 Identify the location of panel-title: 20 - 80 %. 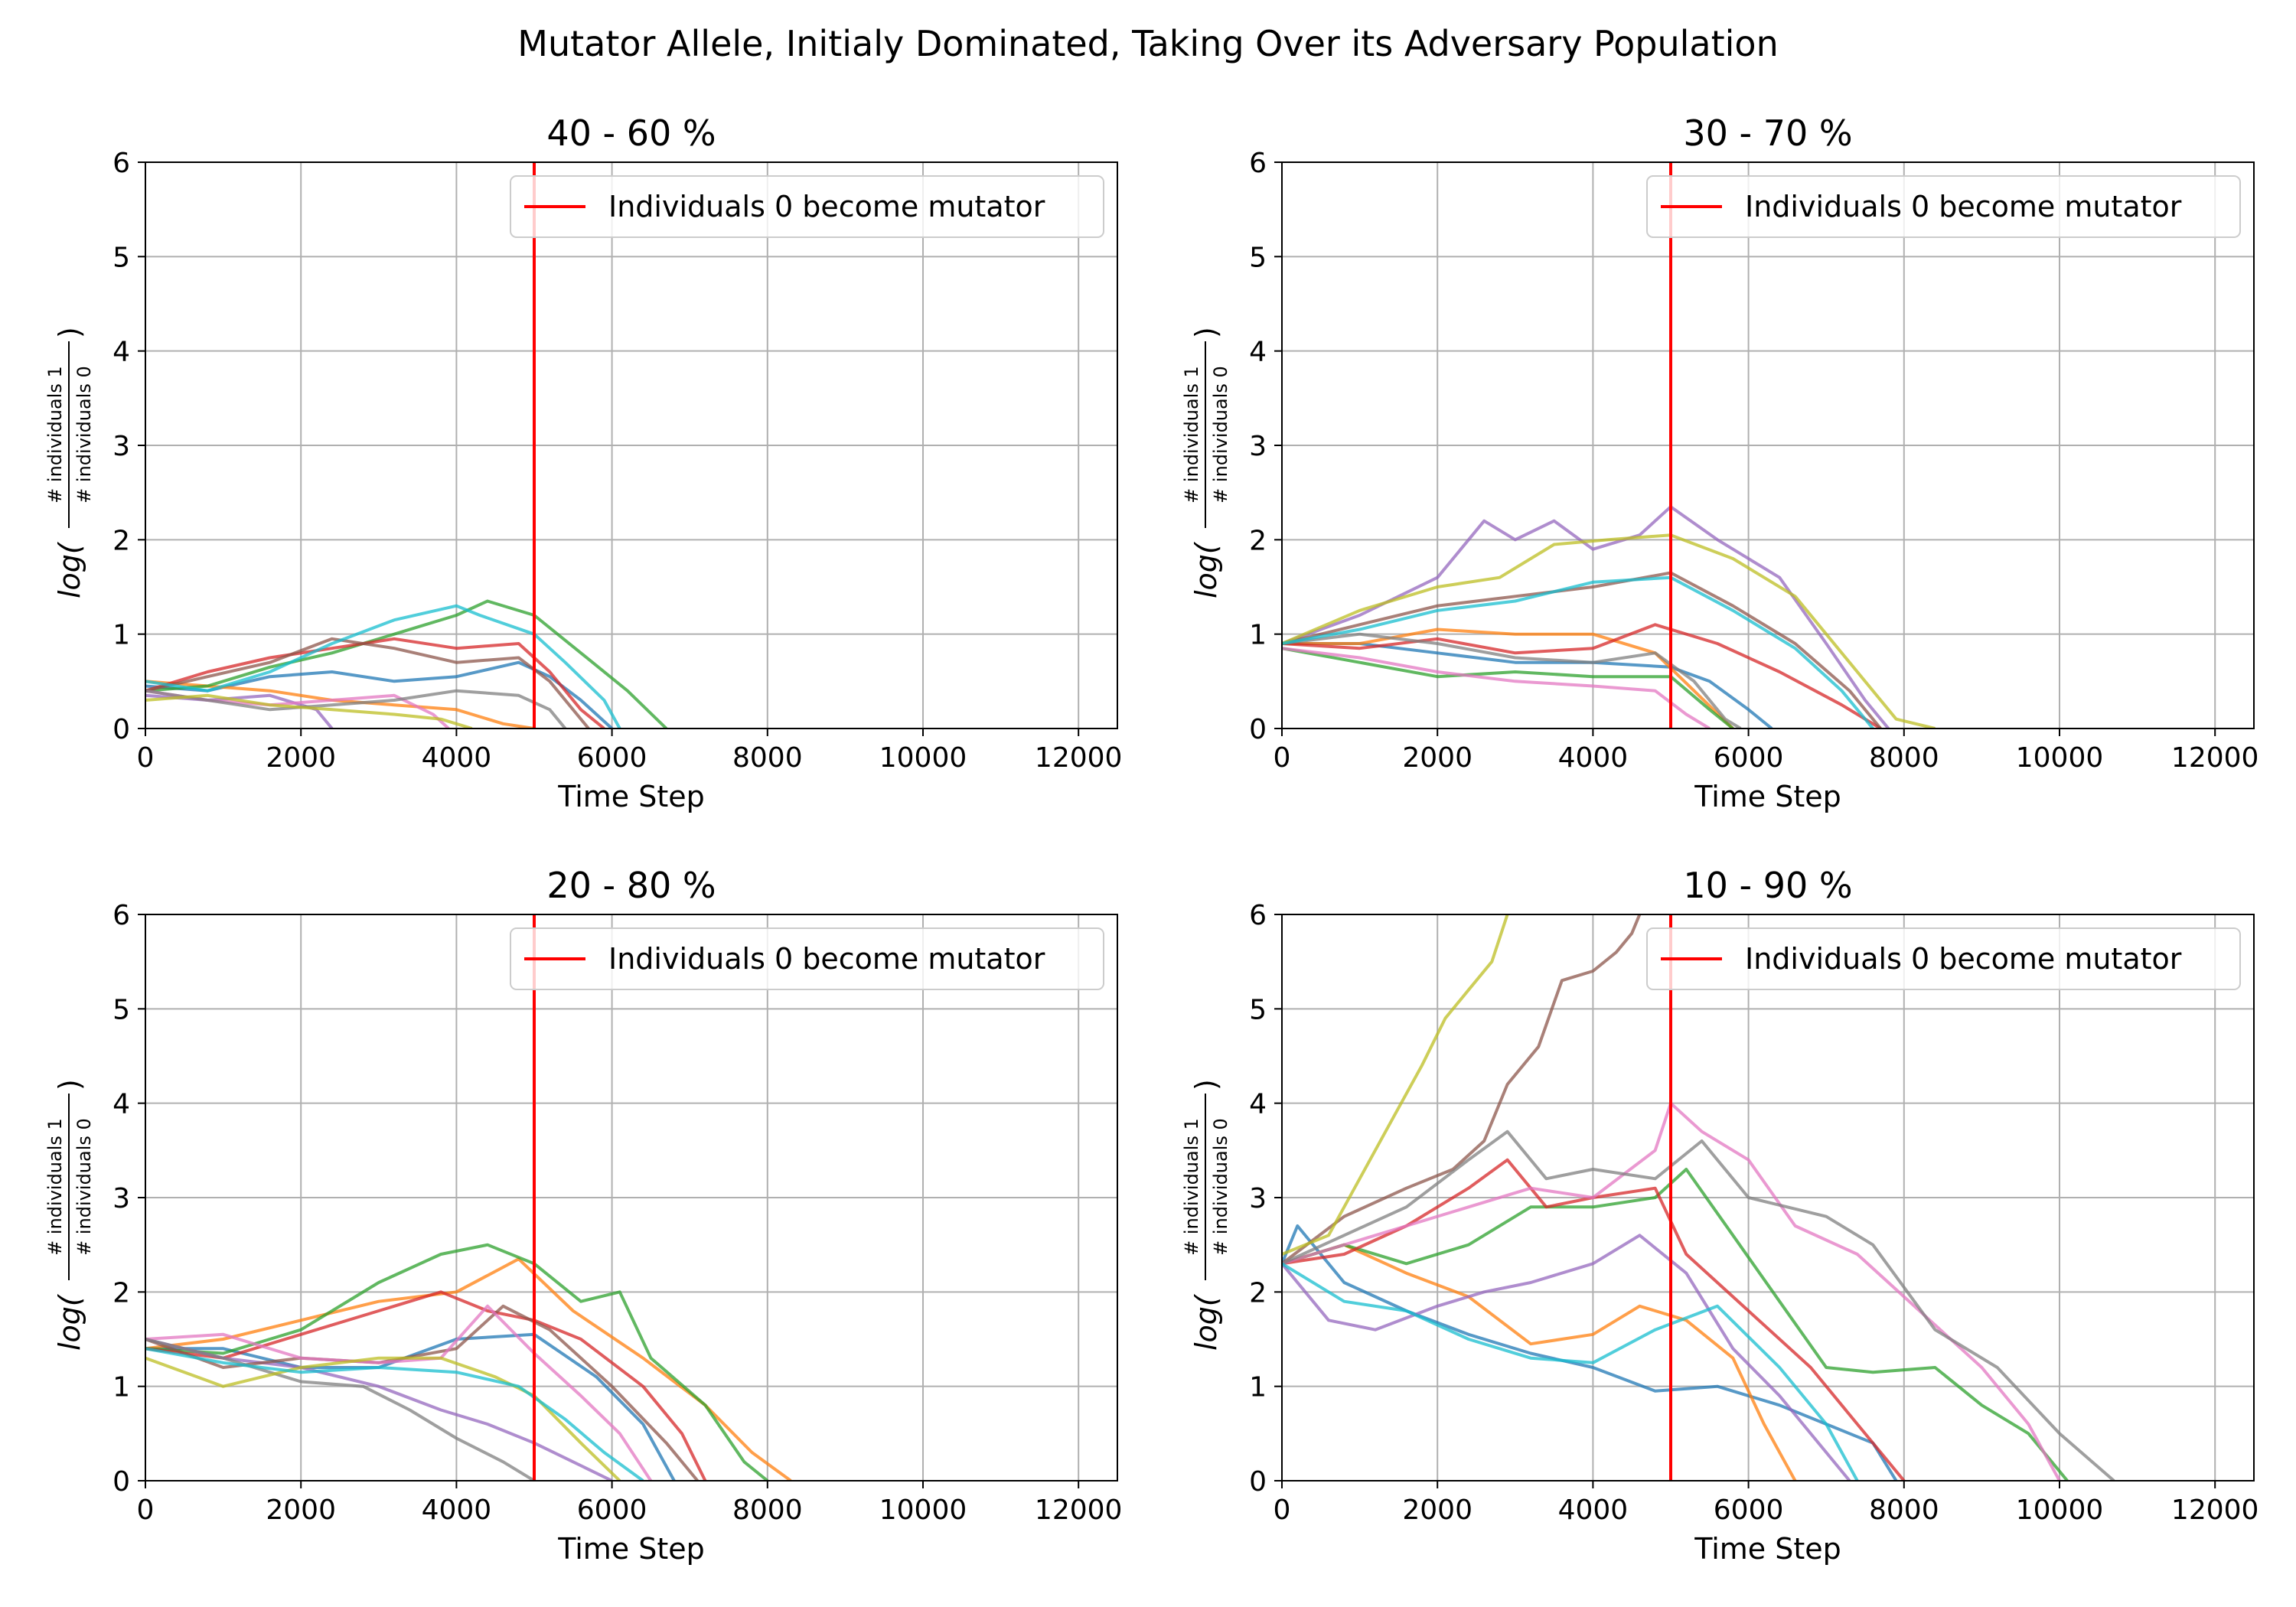
(631, 885).